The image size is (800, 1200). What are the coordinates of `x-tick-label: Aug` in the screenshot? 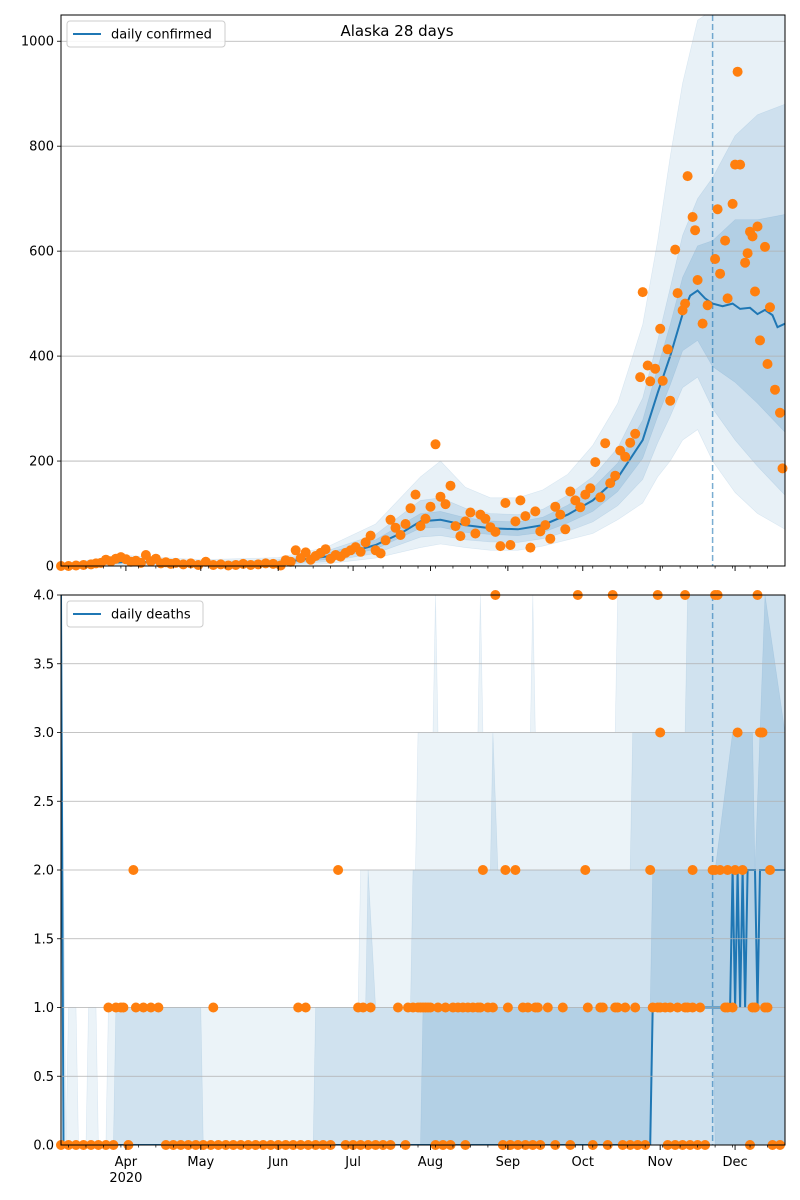 It's located at (430, 1162).